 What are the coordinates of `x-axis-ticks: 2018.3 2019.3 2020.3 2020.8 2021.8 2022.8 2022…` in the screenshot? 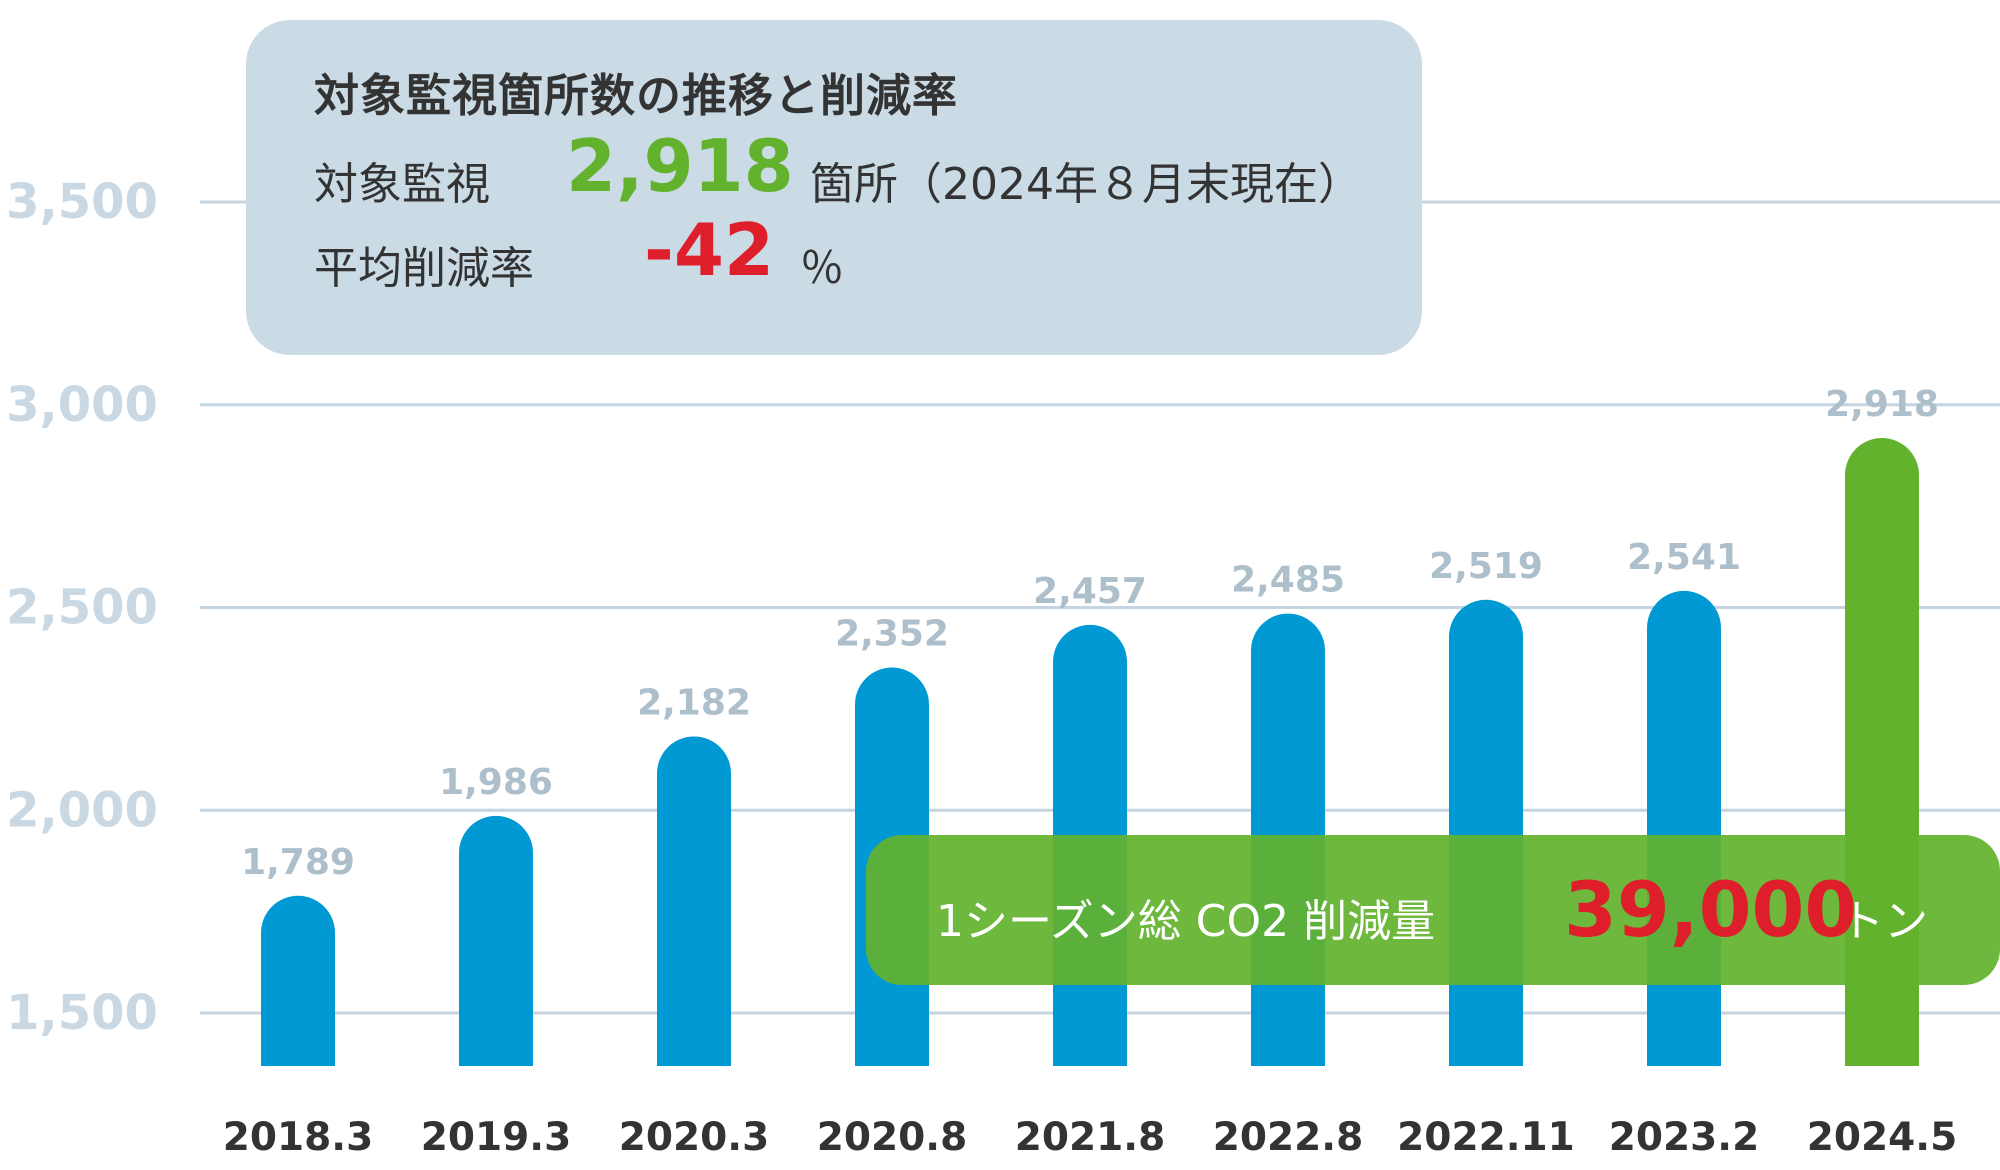 It's located at (1090, 1137).